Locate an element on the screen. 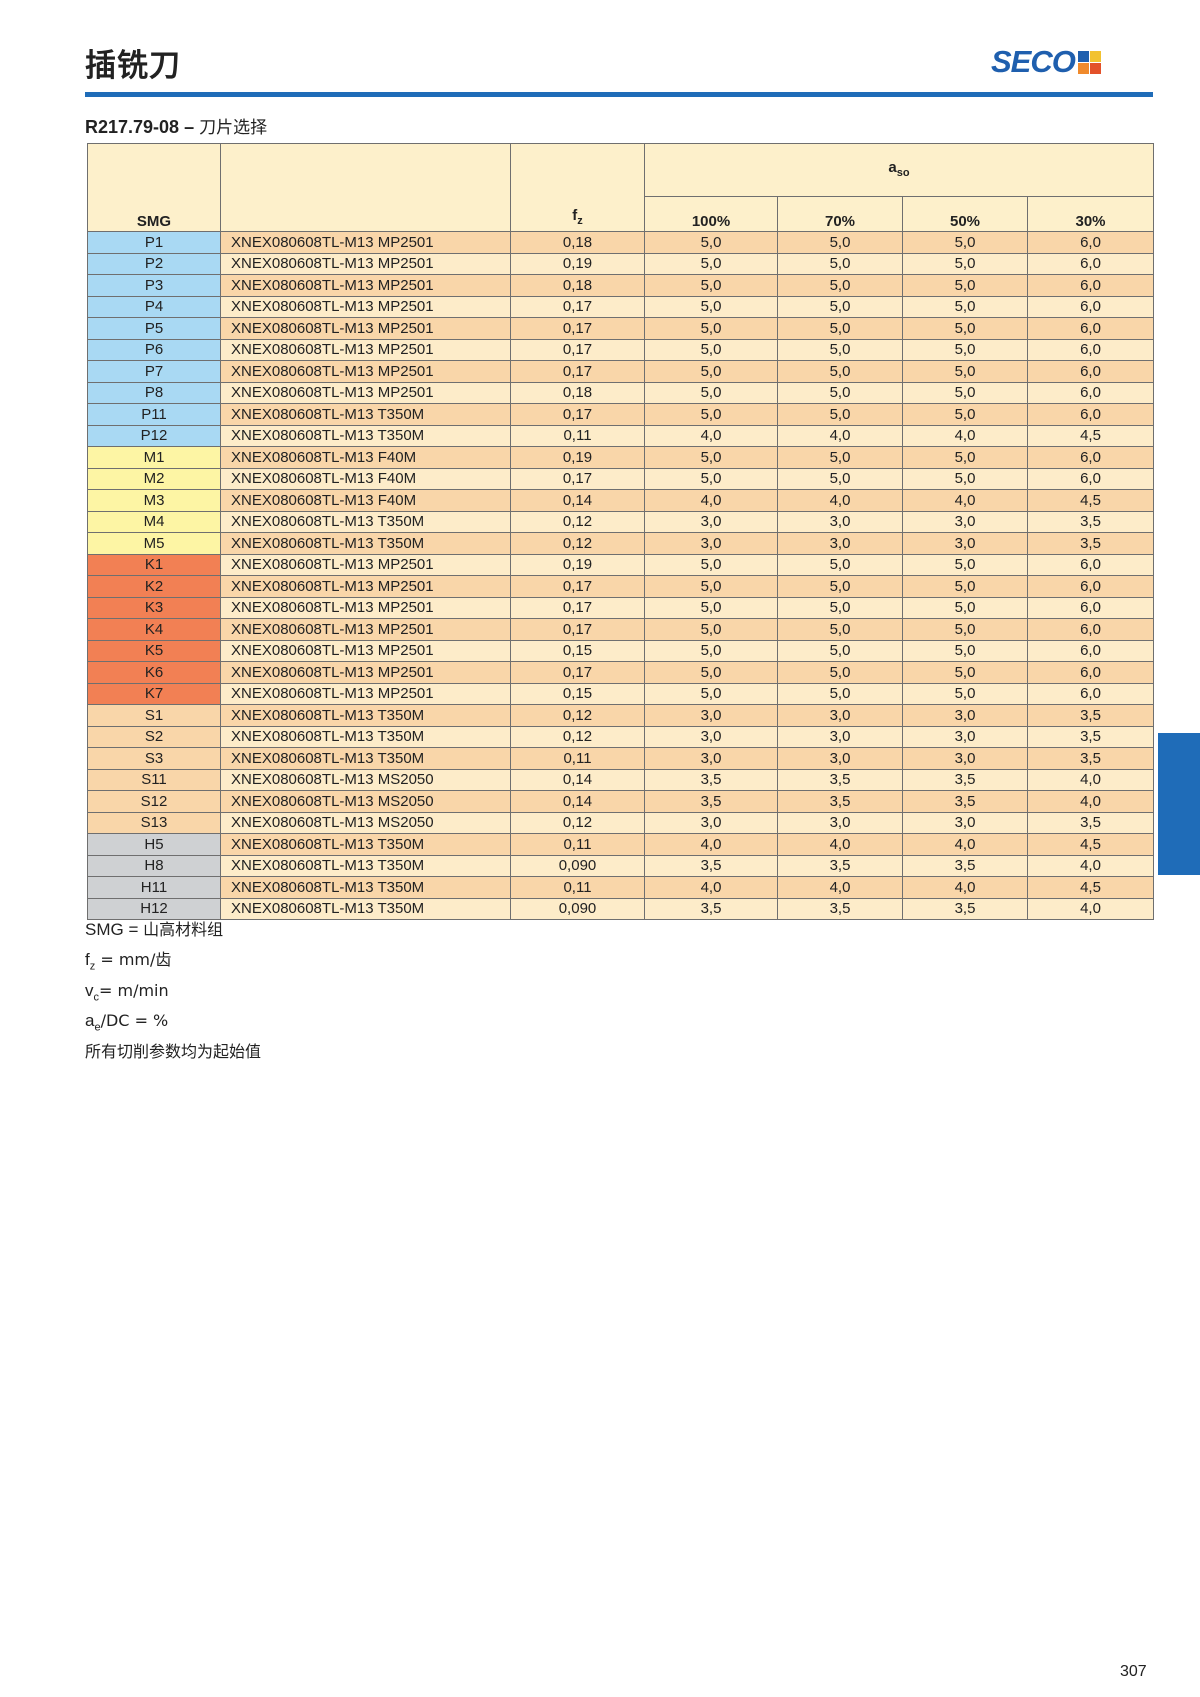 The height and width of the screenshot is (1697, 1200). header-aso: aso is located at coordinates (899, 170).